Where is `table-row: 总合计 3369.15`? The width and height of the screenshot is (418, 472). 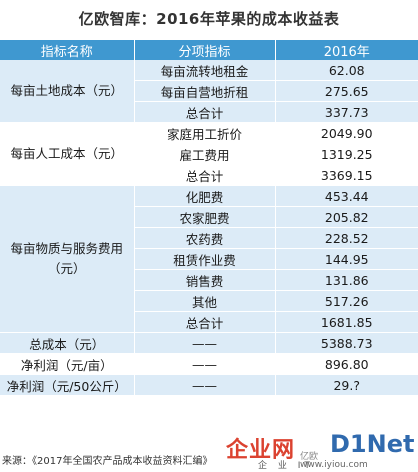 table-row: 总合计 3369.15 is located at coordinates (209, 175).